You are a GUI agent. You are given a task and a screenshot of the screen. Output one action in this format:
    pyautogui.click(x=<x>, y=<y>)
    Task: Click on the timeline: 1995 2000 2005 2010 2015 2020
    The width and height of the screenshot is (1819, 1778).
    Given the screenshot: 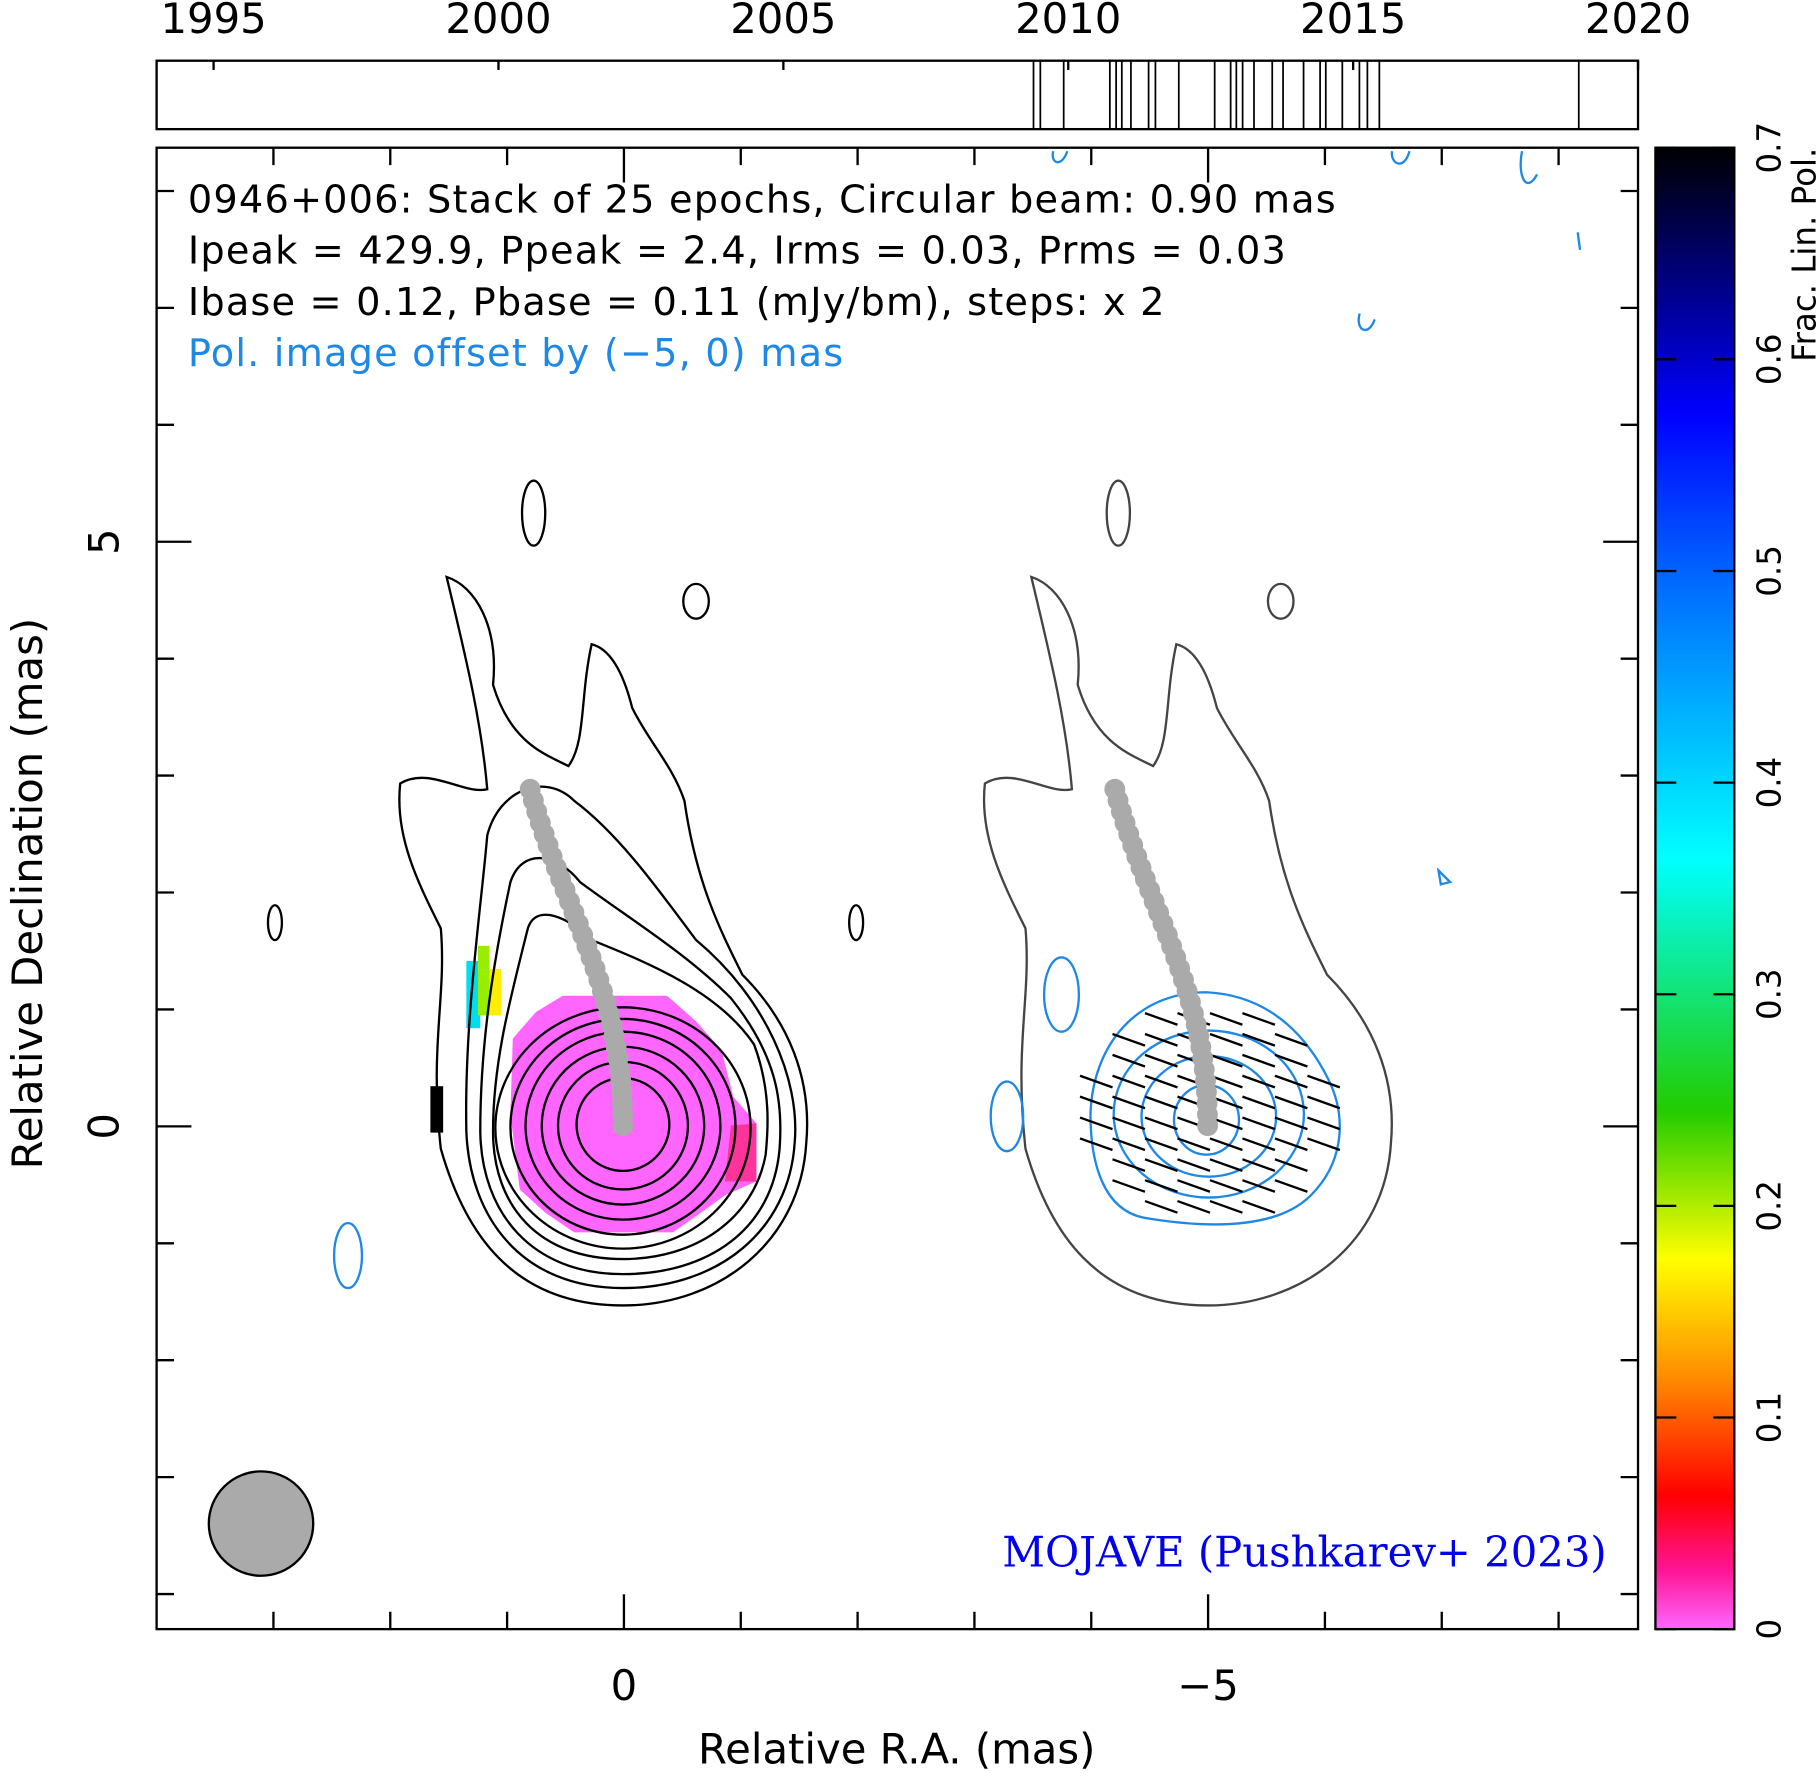 What is the action you would take?
    pyautogui.click(x=923, y=65)
    